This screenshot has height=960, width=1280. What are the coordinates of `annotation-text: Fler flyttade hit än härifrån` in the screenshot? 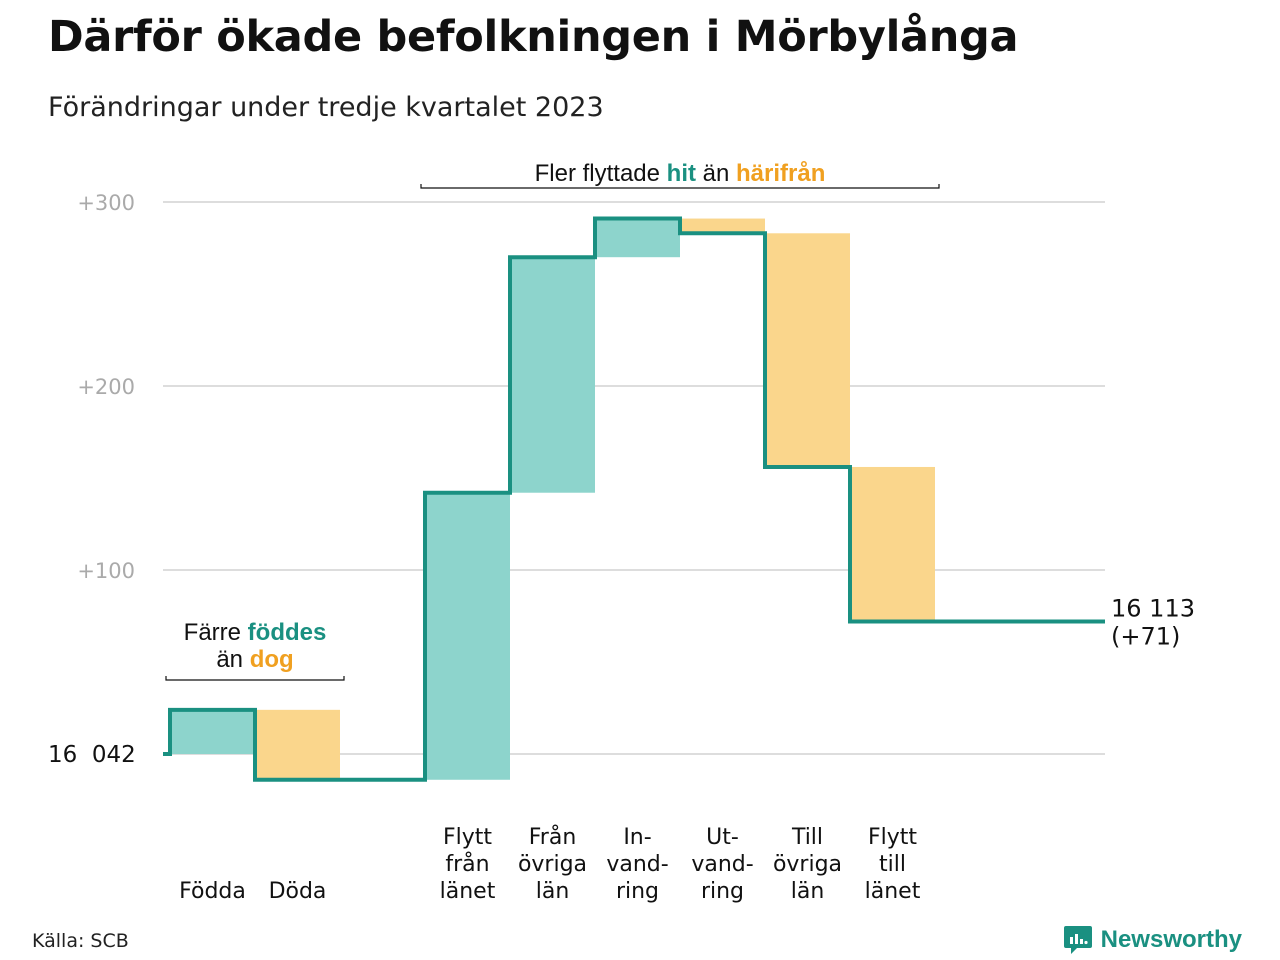 It's located at (680, 173).